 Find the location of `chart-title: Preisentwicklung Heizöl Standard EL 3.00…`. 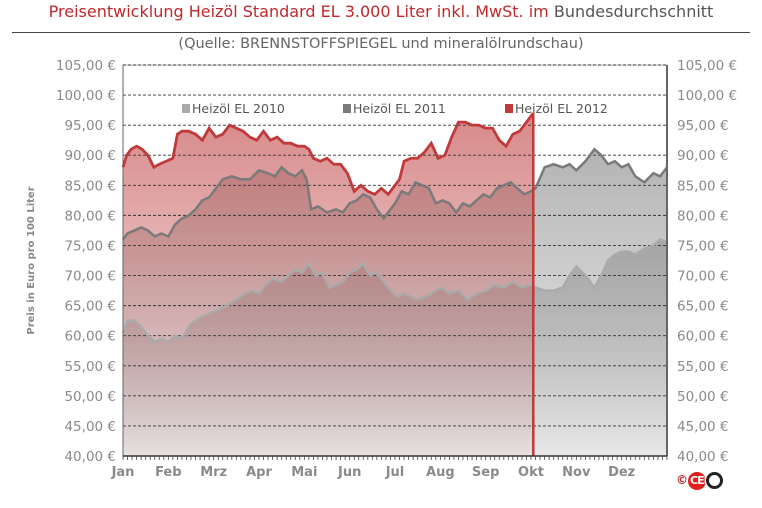

chart-title: Preisentwicklung Heizöl Standard EL 3.00… is located at coordinates (381, 11).